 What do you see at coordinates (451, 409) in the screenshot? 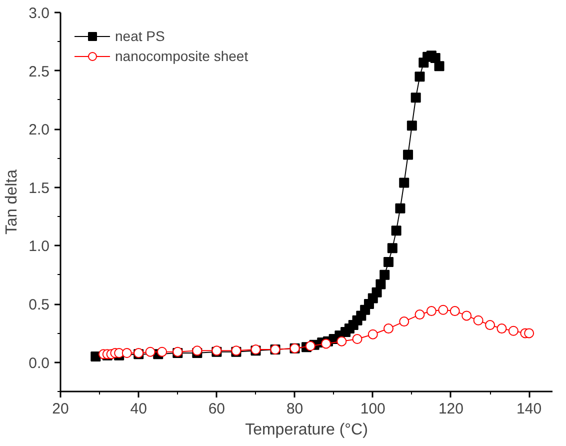
I see `x-tick-label: 120` at bounding box center [451, 409].